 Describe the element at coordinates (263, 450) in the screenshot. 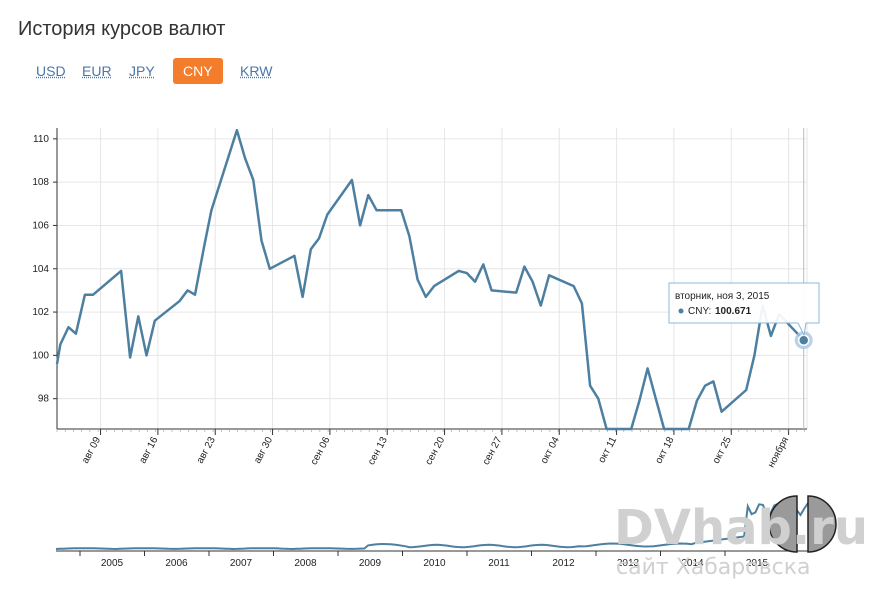

I see `x-tick-label: авг 30` at that location.